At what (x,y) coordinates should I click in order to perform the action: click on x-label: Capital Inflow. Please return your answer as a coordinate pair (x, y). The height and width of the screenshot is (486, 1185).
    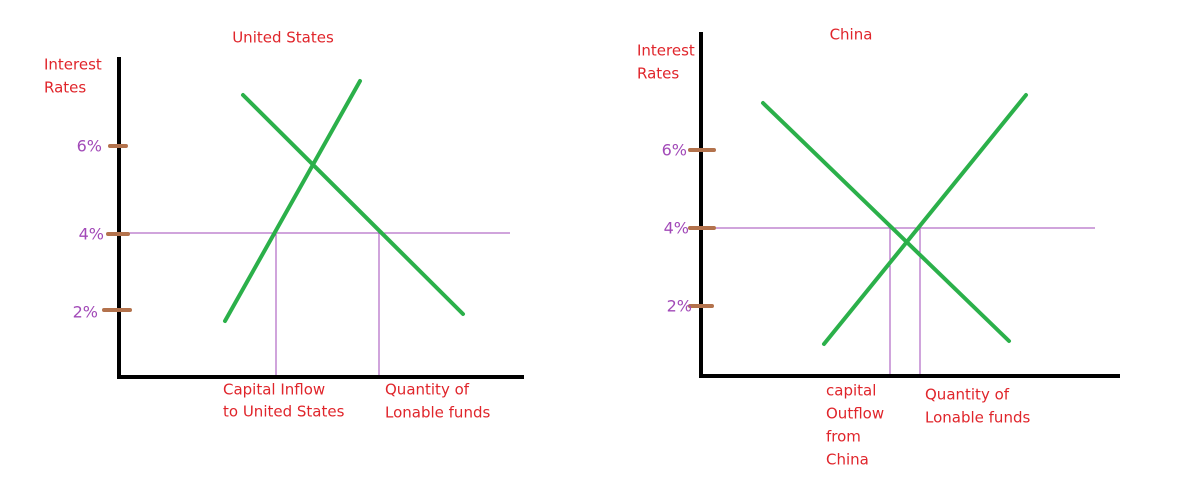
    Looking at the image, I should click on (274, 390).